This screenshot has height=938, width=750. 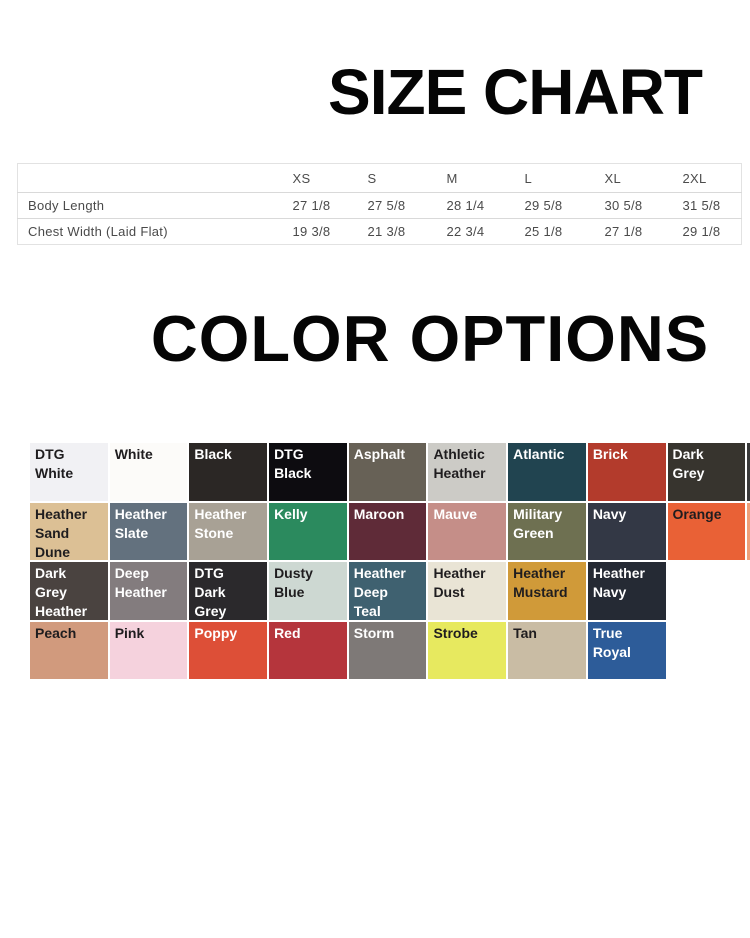 What do you see at coordinates (465, 231) in the screenshot?
I see `size-value: 22 3/4` at bounding box center [465, 231].